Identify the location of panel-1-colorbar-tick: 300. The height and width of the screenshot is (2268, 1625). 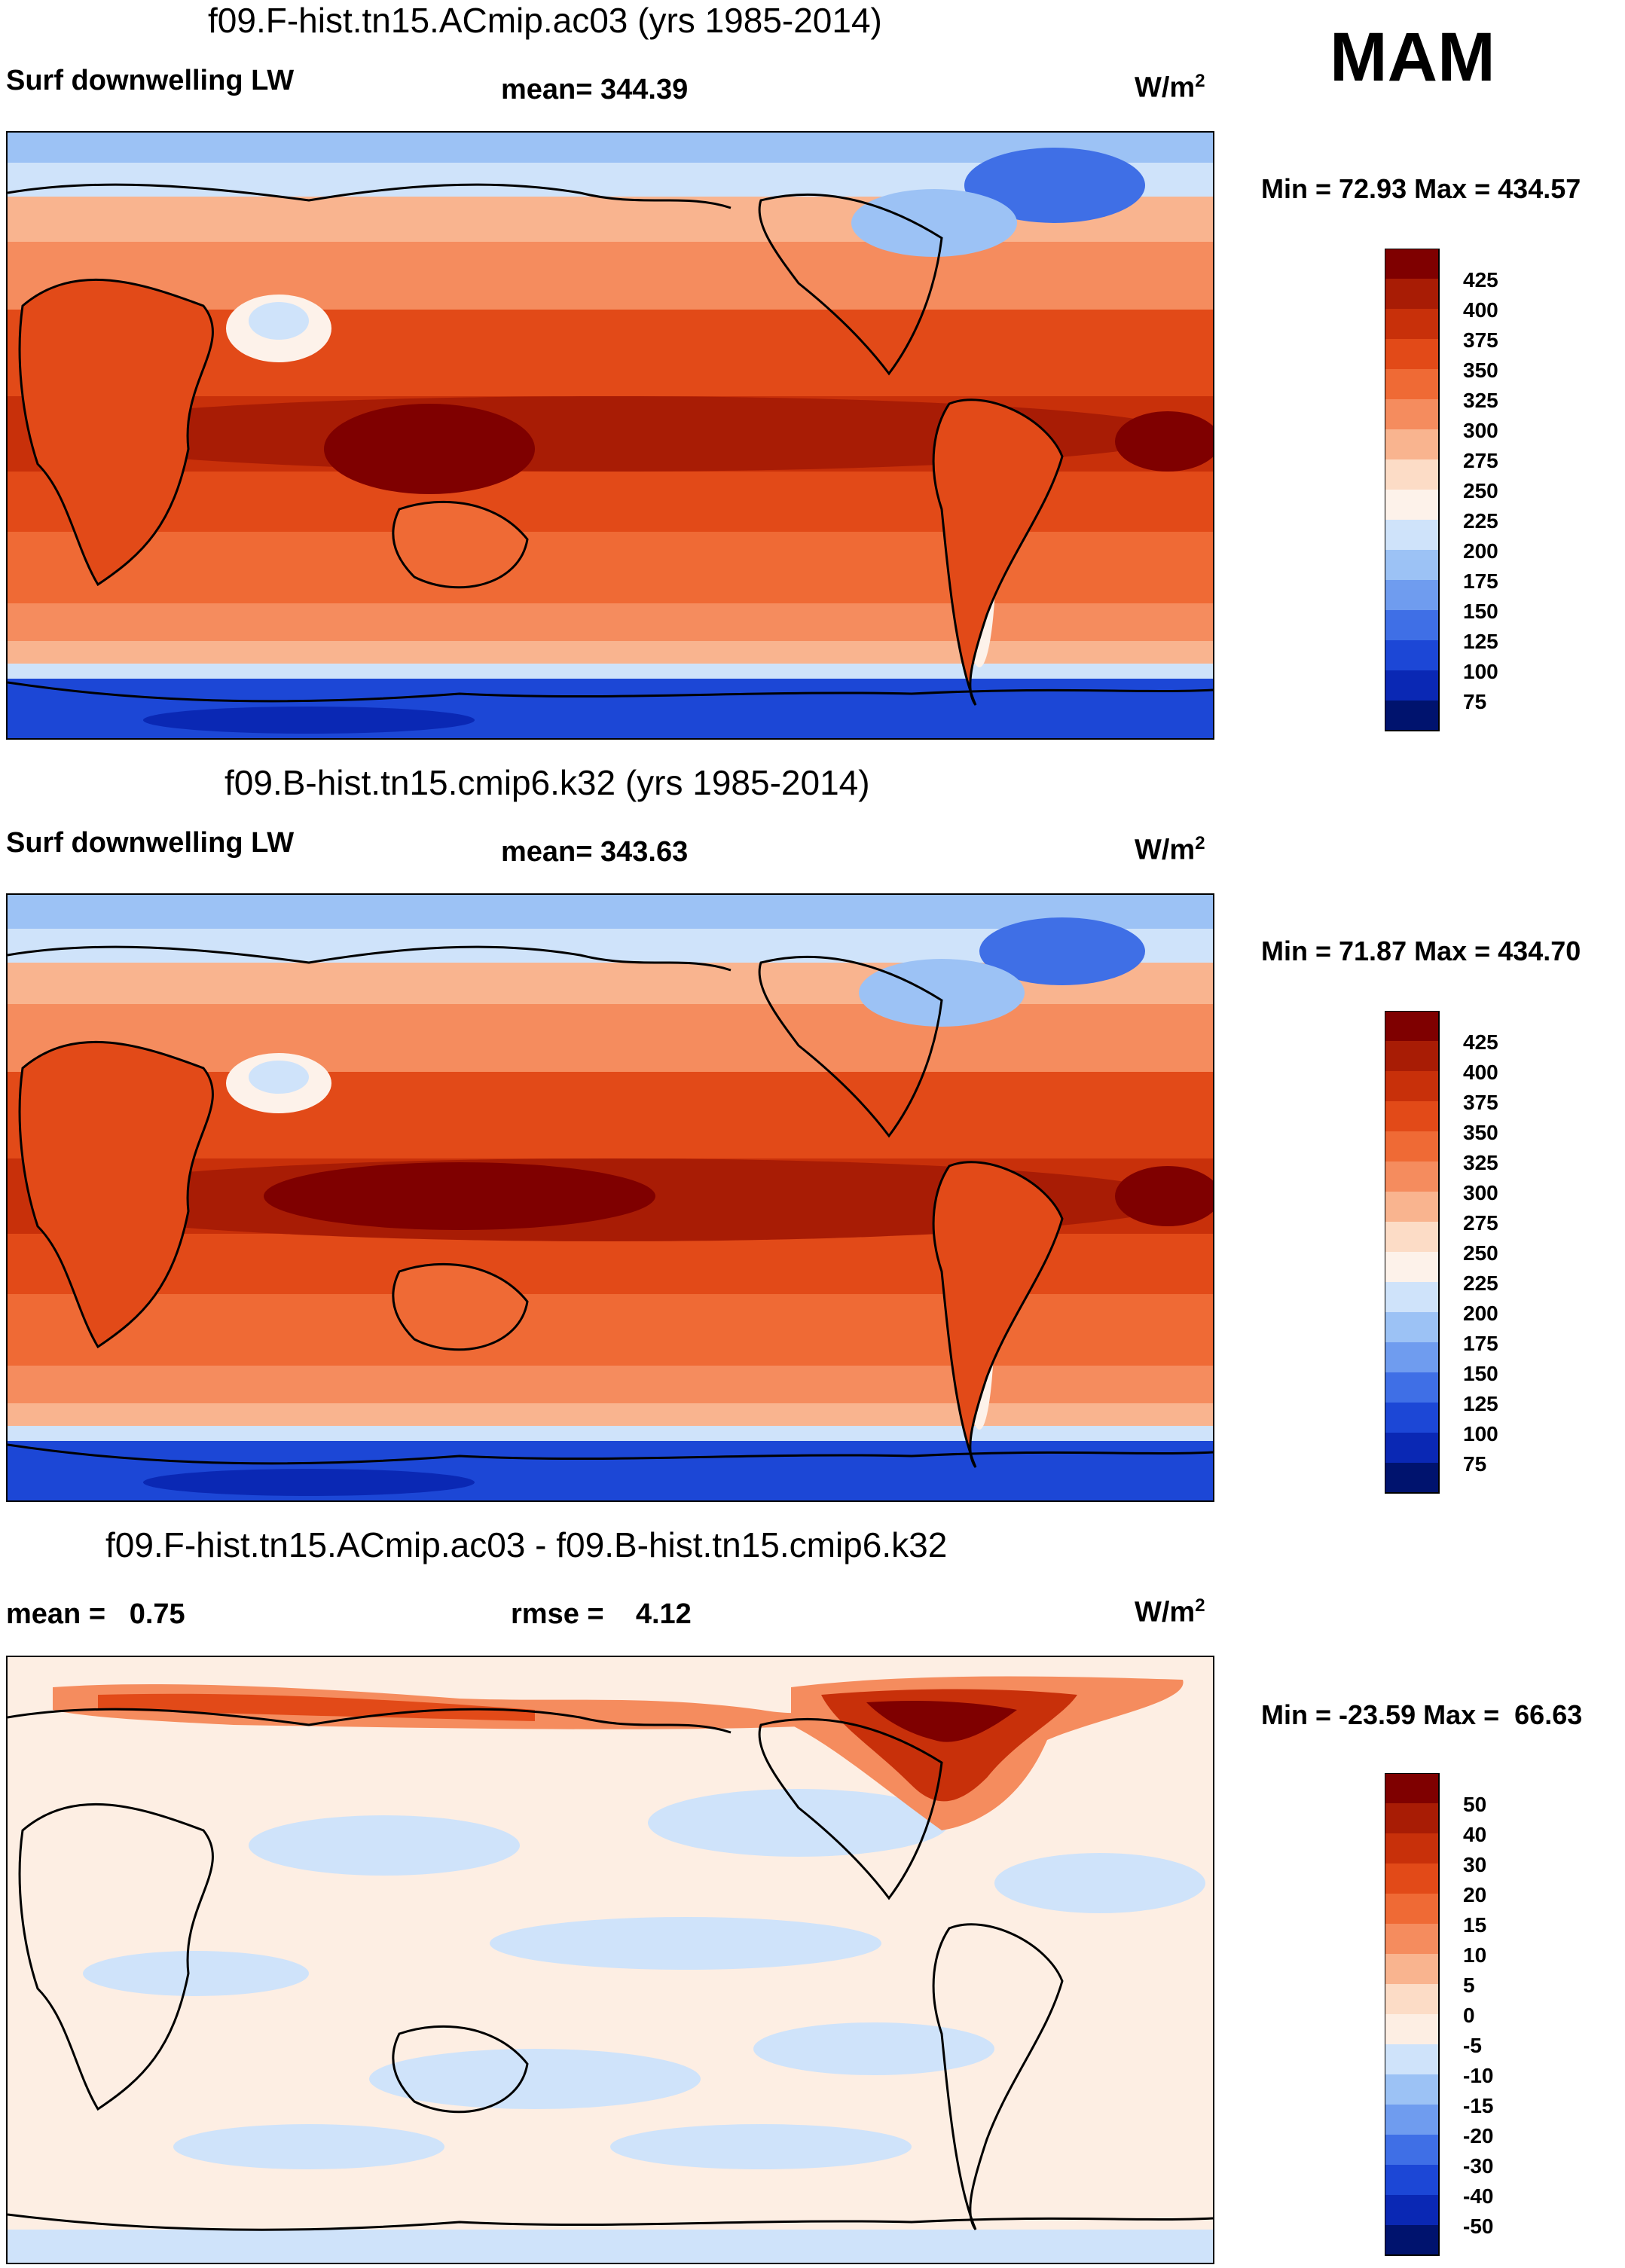
(1480, 430).